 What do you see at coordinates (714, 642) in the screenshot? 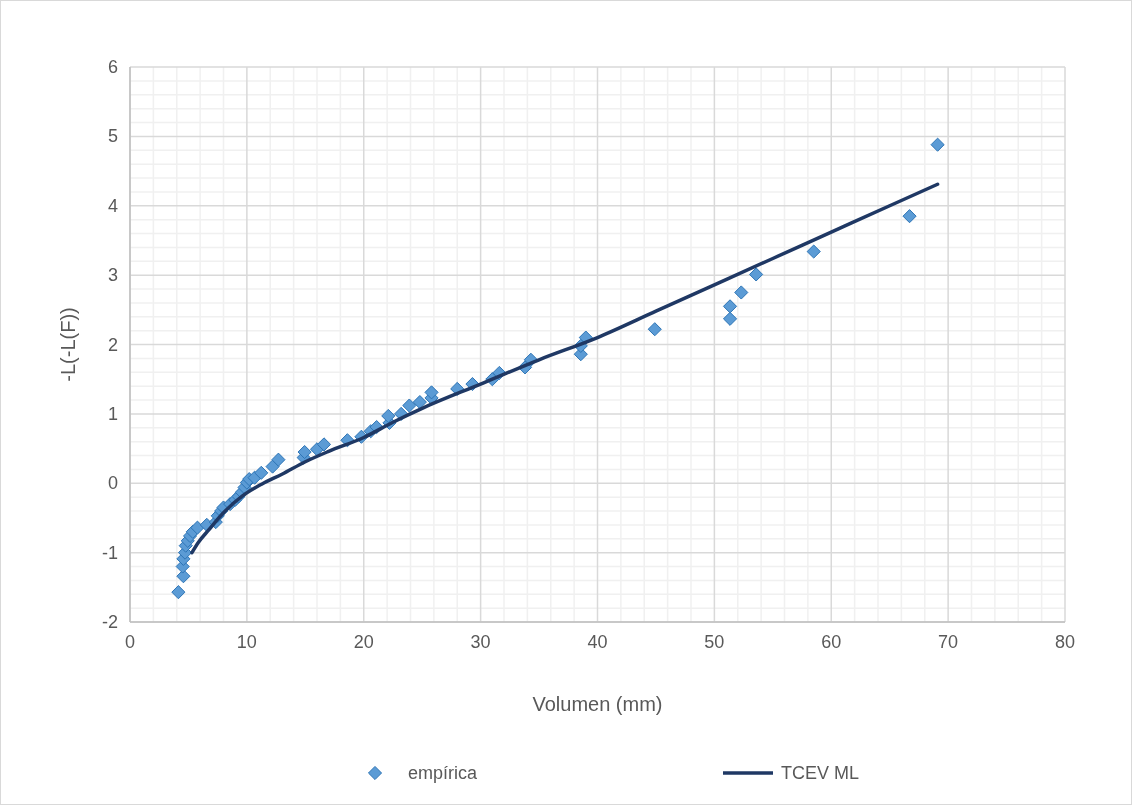
I see `x-tick-label: 50` at bounding box center [714, 642].